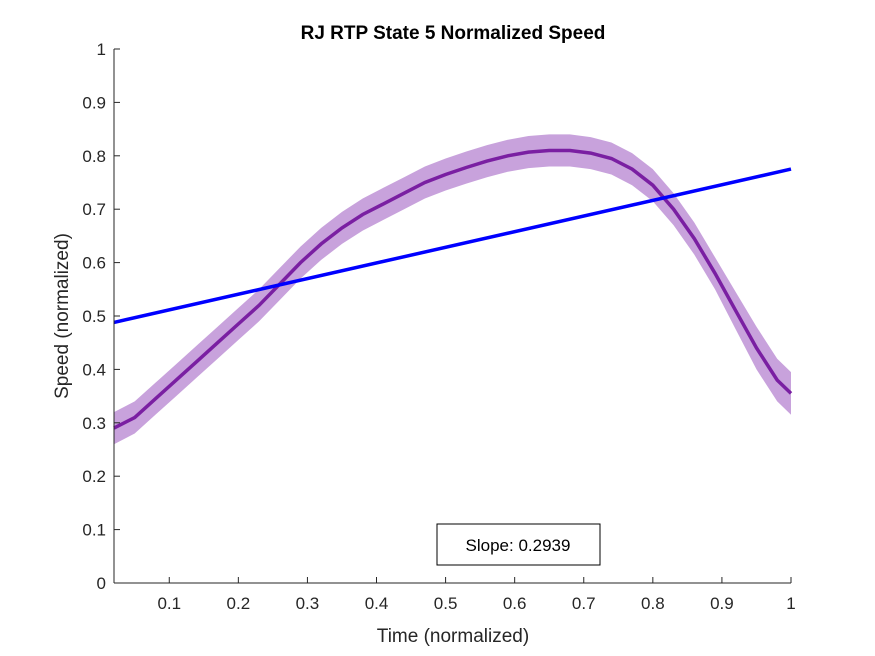  Describe the element at coordinates (722, 603) in the screenshot. I see `x-tick-label: 0.9` at that location.